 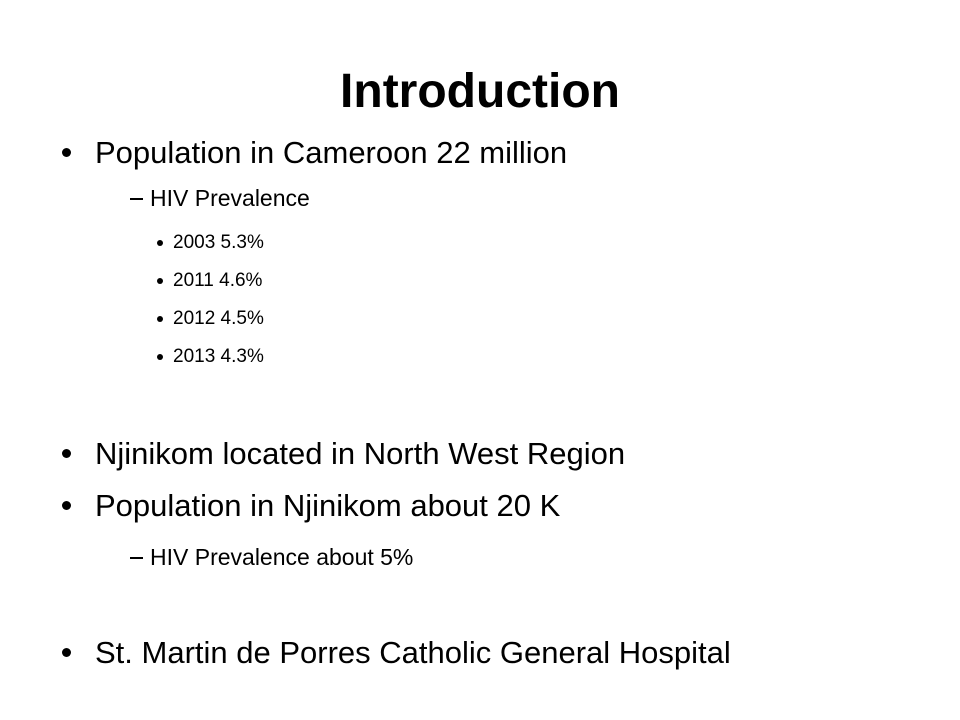 What do you see at coordinates (480, 91) in the screenshot?
I see `slide-title: Introduction` at bounding box center [480, 91].